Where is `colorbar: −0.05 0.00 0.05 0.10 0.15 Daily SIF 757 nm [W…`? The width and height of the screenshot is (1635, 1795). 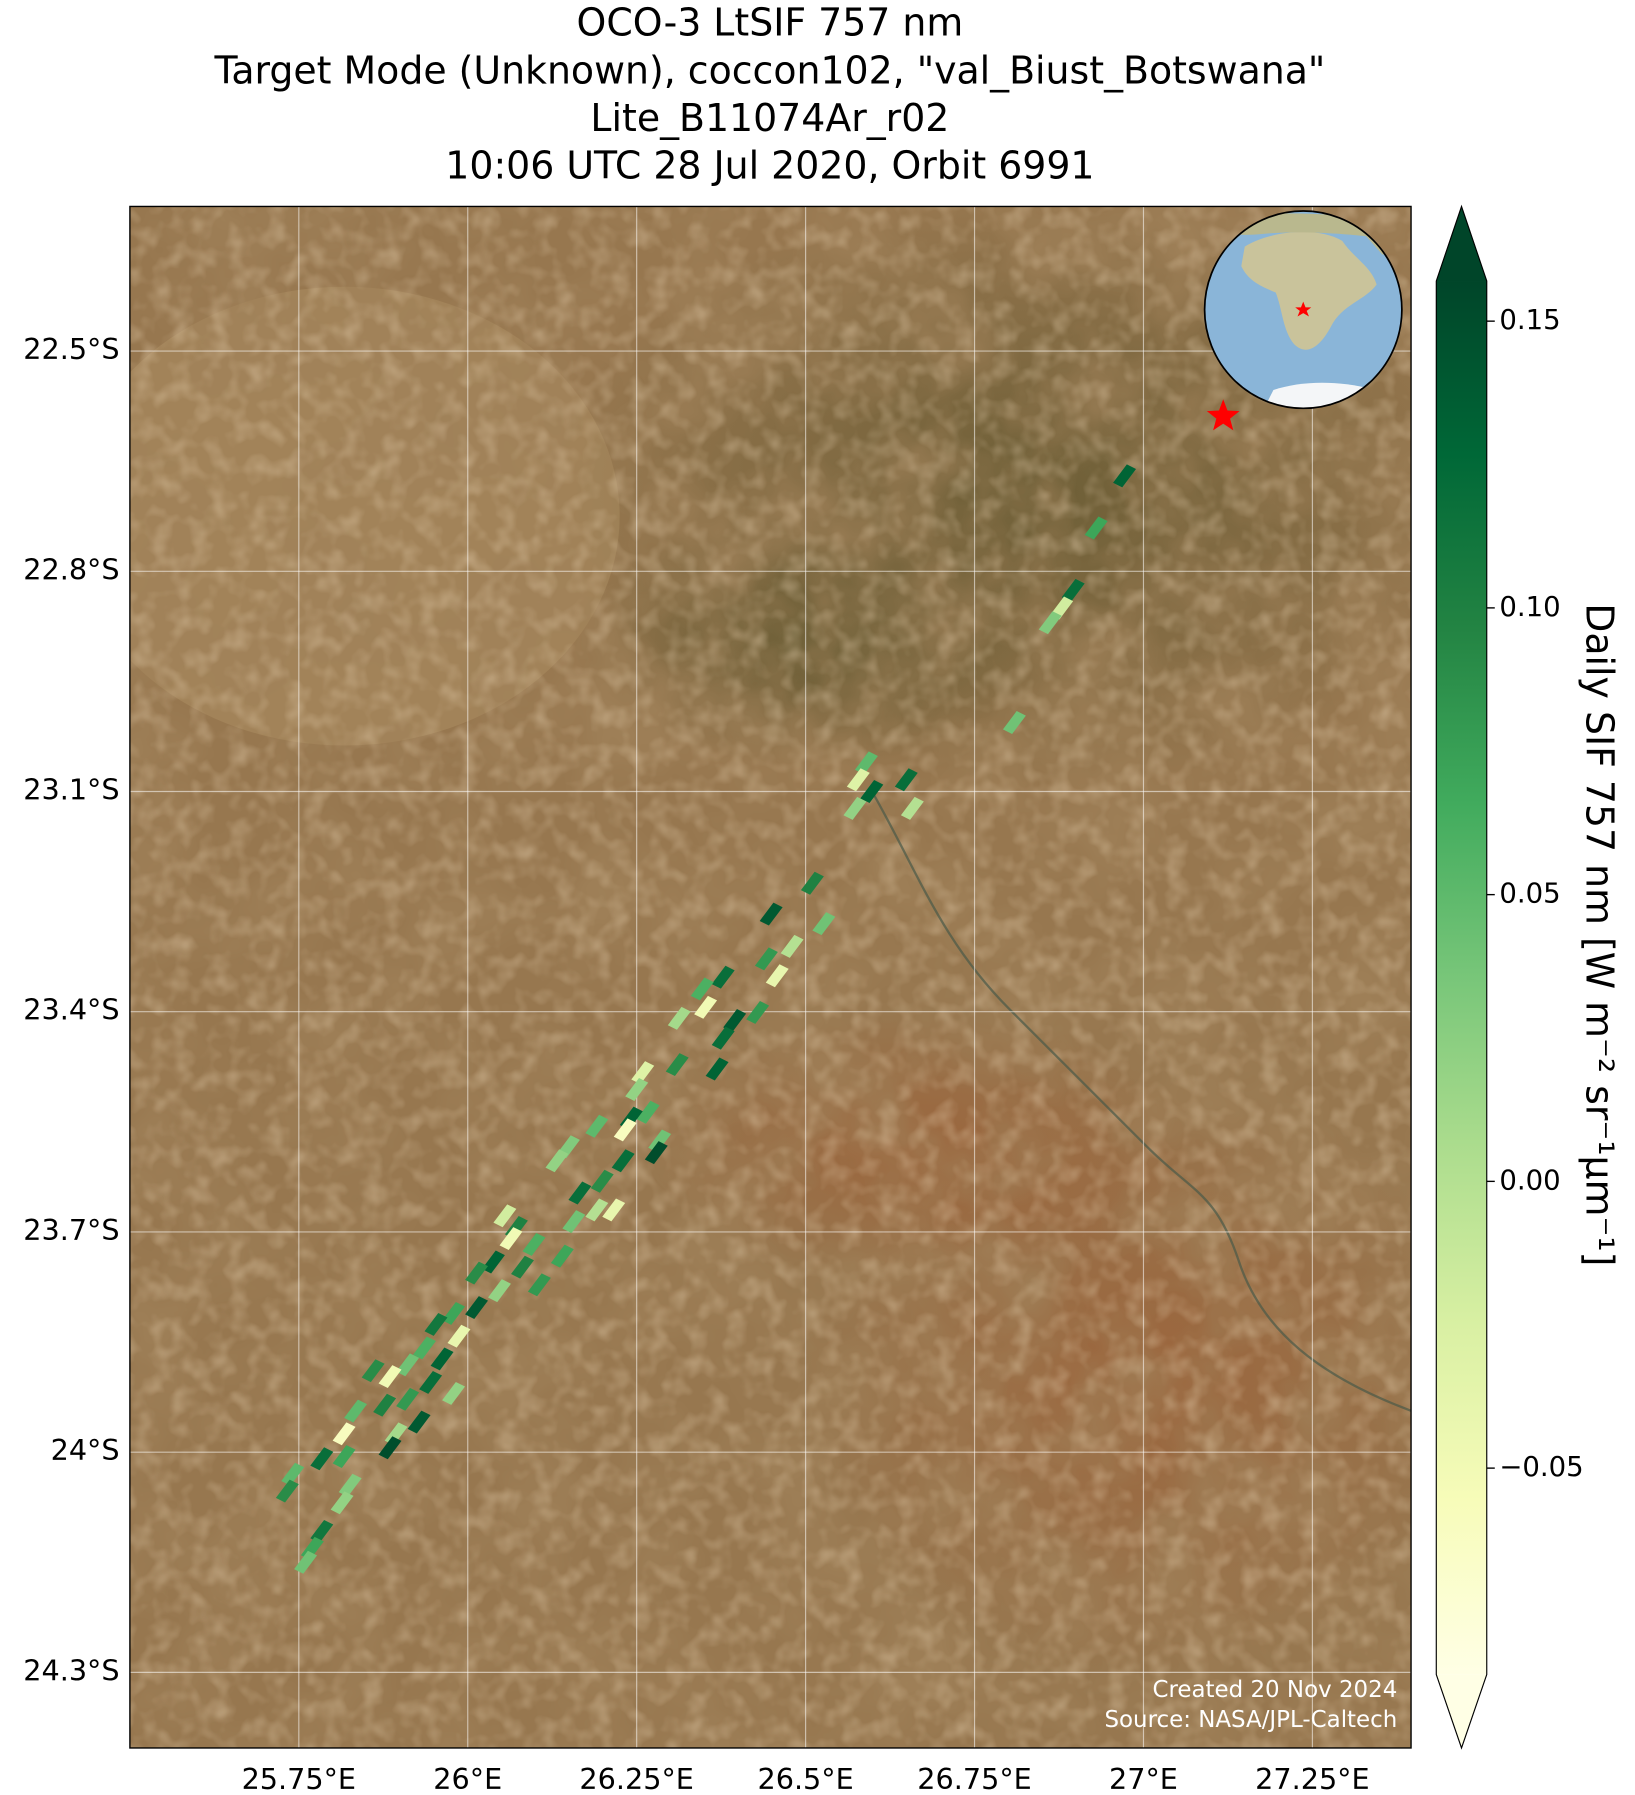 colorbar: −0.05 0.00 0.05 0.10 0.15 Daily SIF 757 nm [W… is located at coordinates (1528, 977).